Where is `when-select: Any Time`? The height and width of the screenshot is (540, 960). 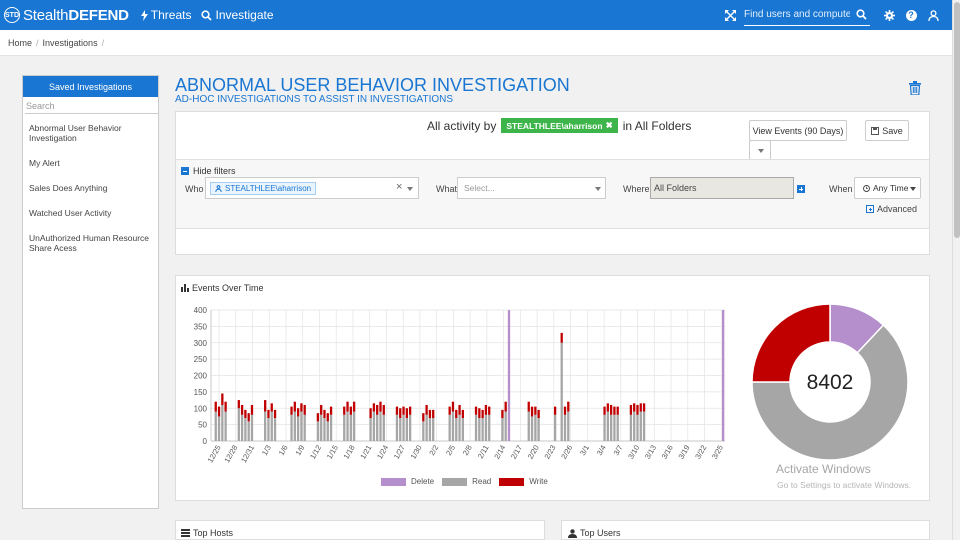 when-select: Any Time is located at coordinates (887, 188).